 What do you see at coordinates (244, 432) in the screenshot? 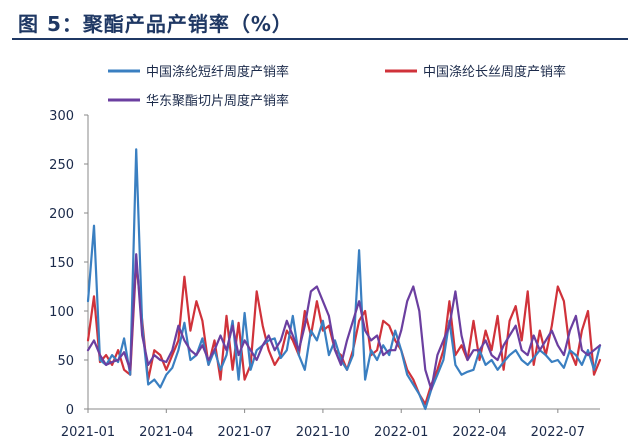
I see `x-tick-label: 2021-07` at bounding box center [244, 432].